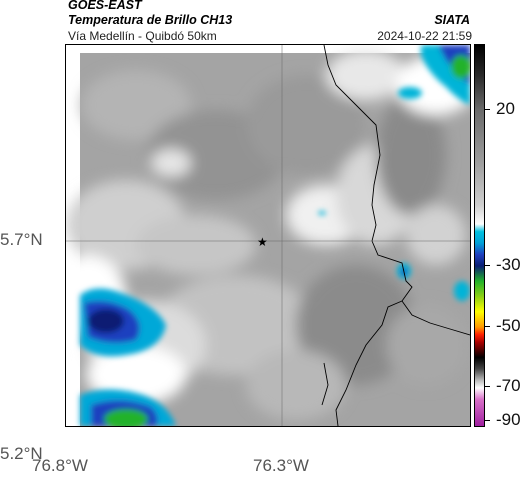 This screenshot has width=526, height=491. Describe the element at coordinates (150, 20) in the screenshot. I see `product-title: Temperatura de Brillo CH13` at that location.